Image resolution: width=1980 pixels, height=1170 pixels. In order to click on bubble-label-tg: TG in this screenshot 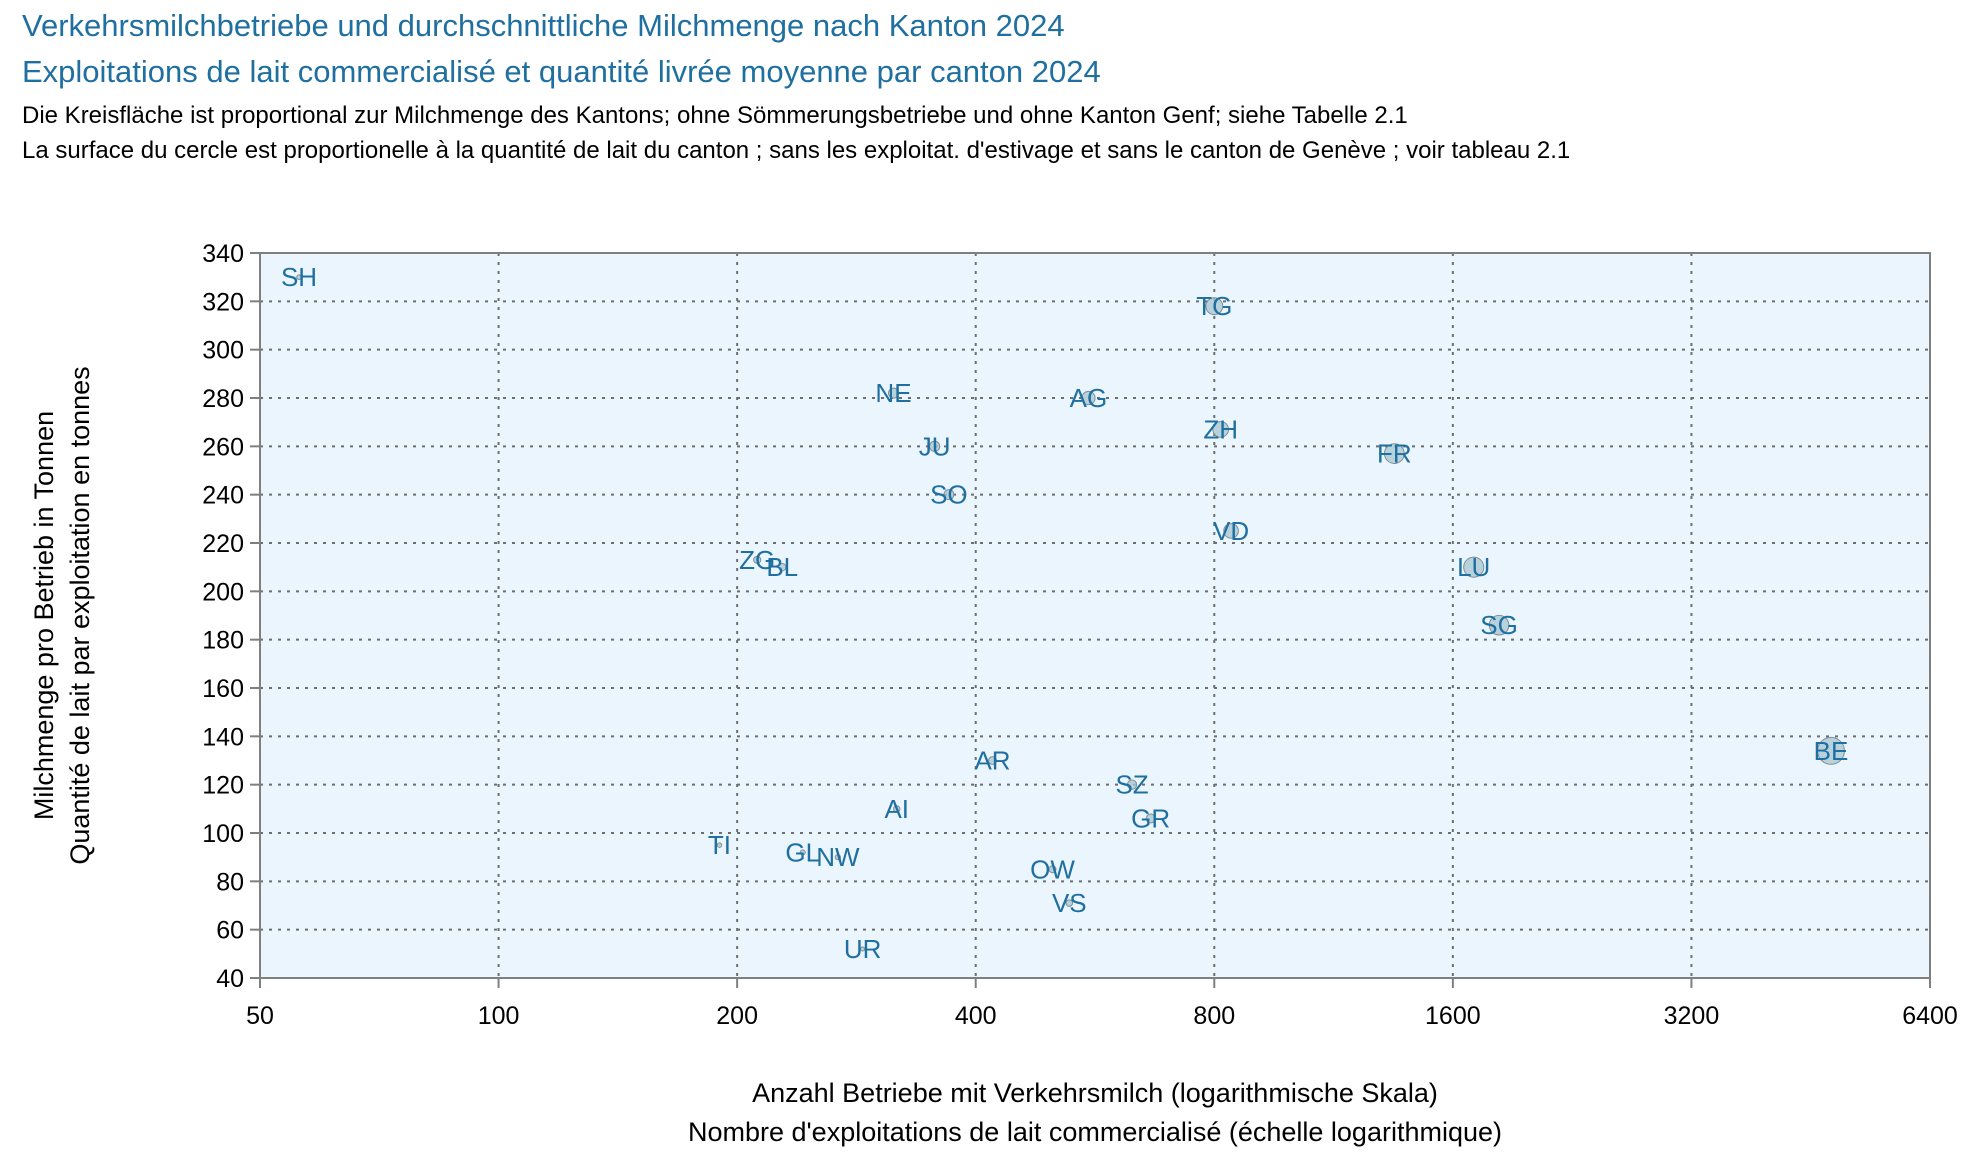, I will do `click(1214, 306)`.